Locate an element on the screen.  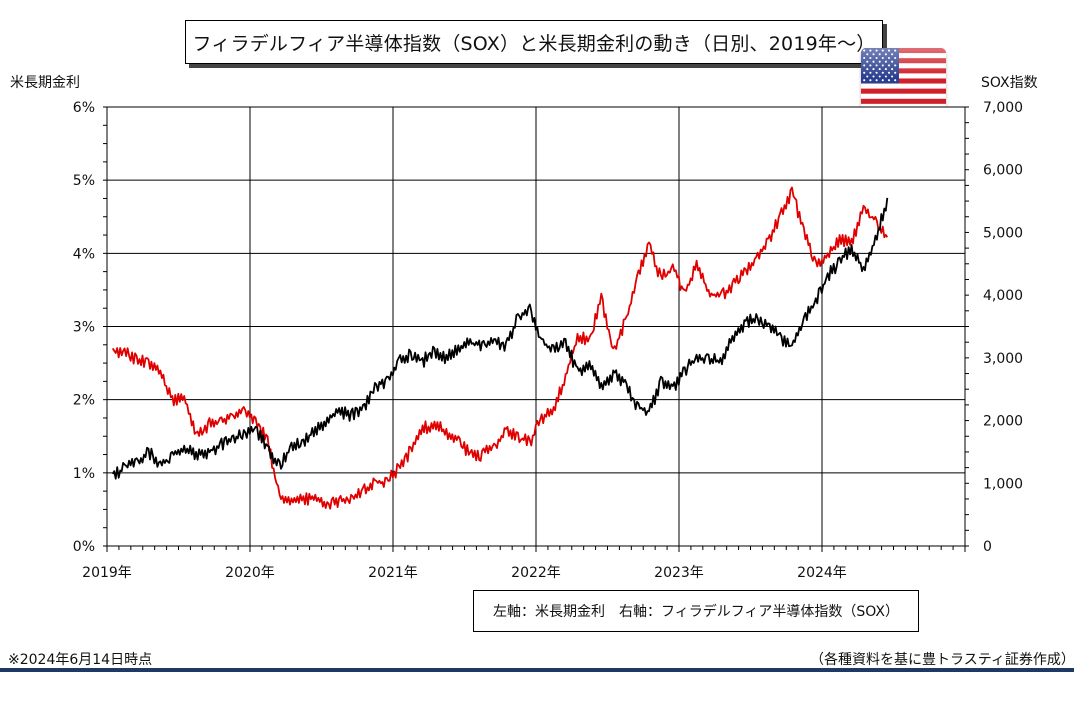
right-tick-label: 4,000 is located at coordinates (1003, 296).